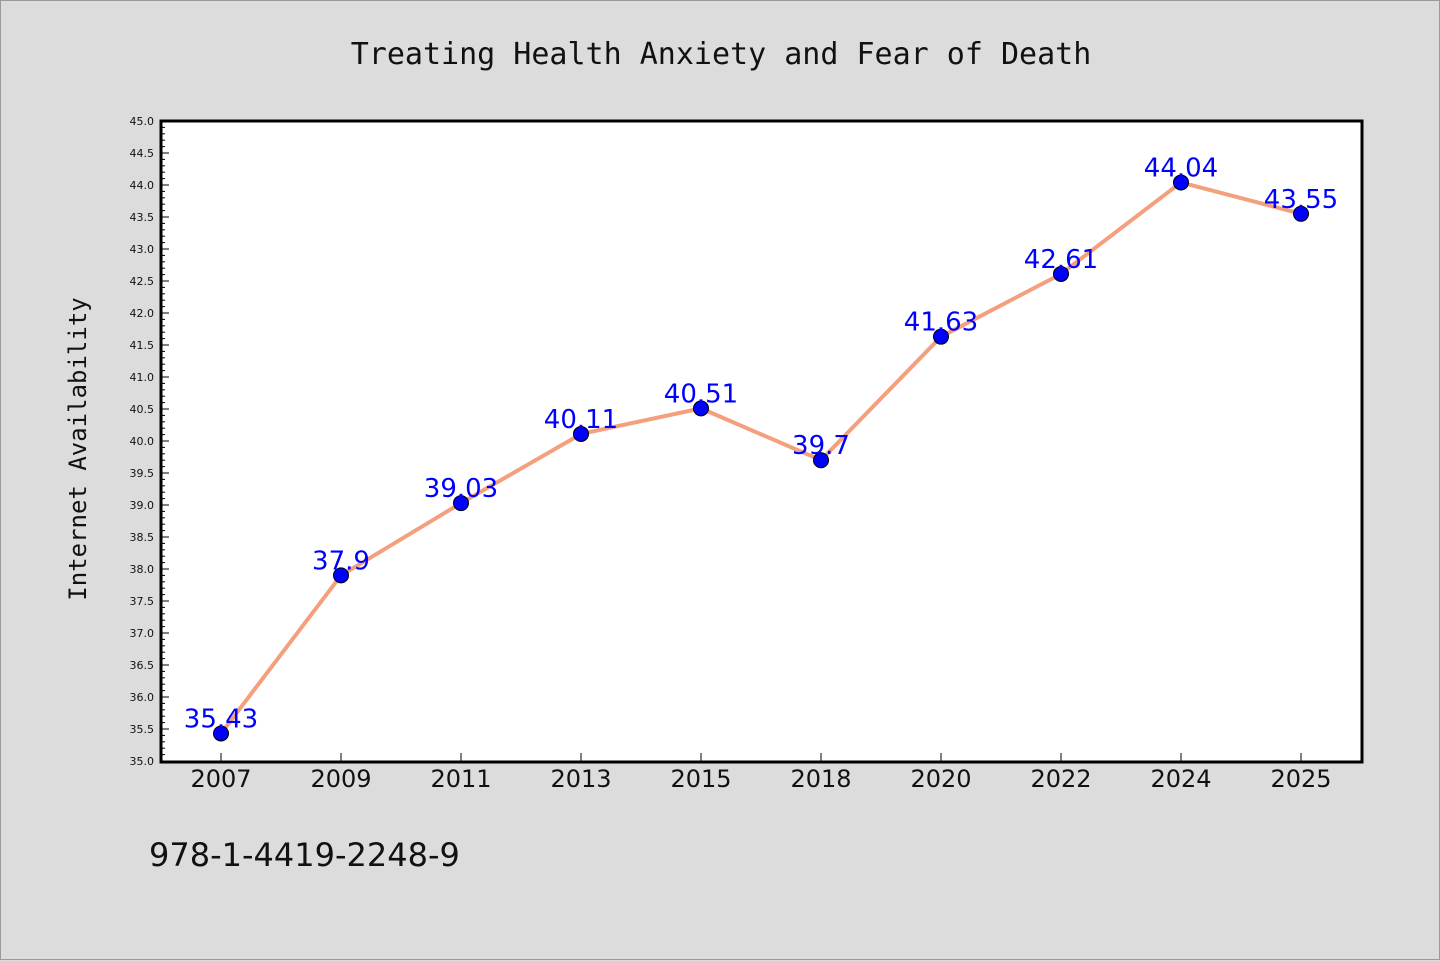  I want to click on y-tick-label: 35.0, so click(142, 761).